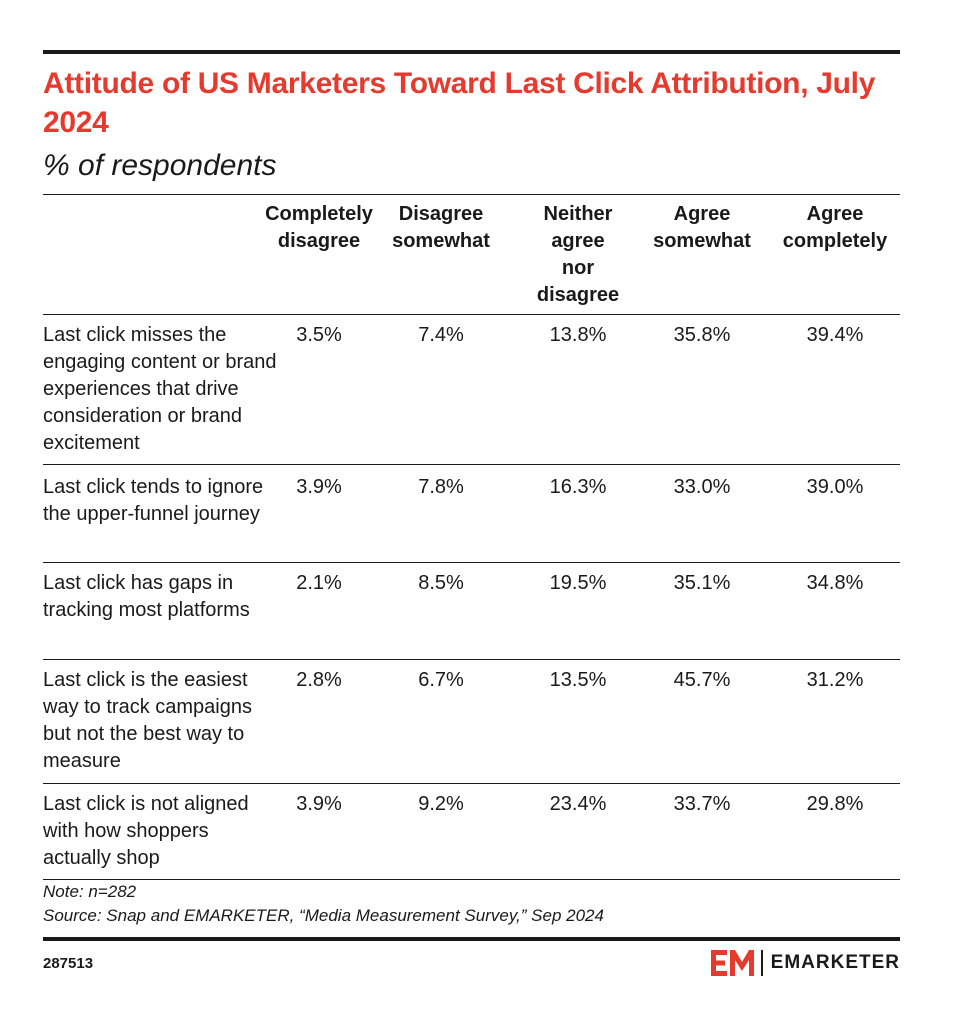 This screenshot has height=1024, width=955. What do you see at coordinates (319, 583) in the screenshot?
I see `table-cell: 2.1%` at bounding box center [319, 583].